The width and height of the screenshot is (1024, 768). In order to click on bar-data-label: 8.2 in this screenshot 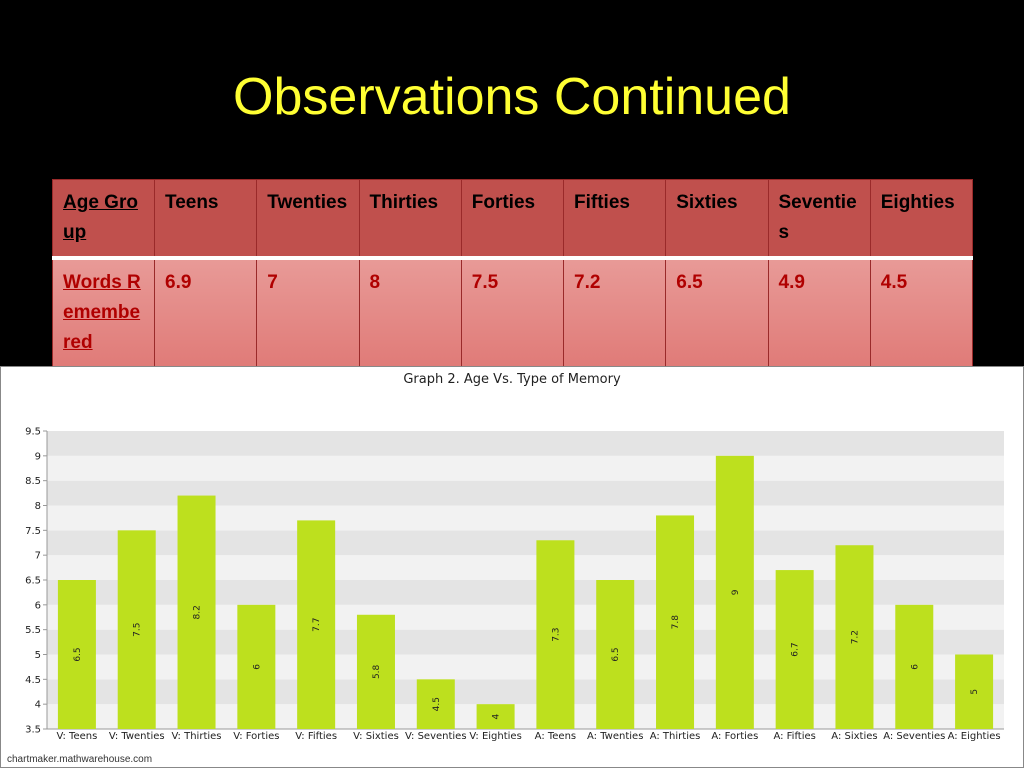, I will do `click(198, 612)`.